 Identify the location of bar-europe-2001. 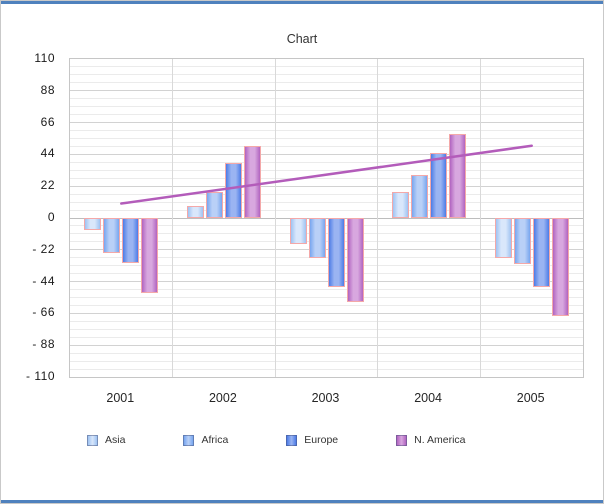
(131, 240).